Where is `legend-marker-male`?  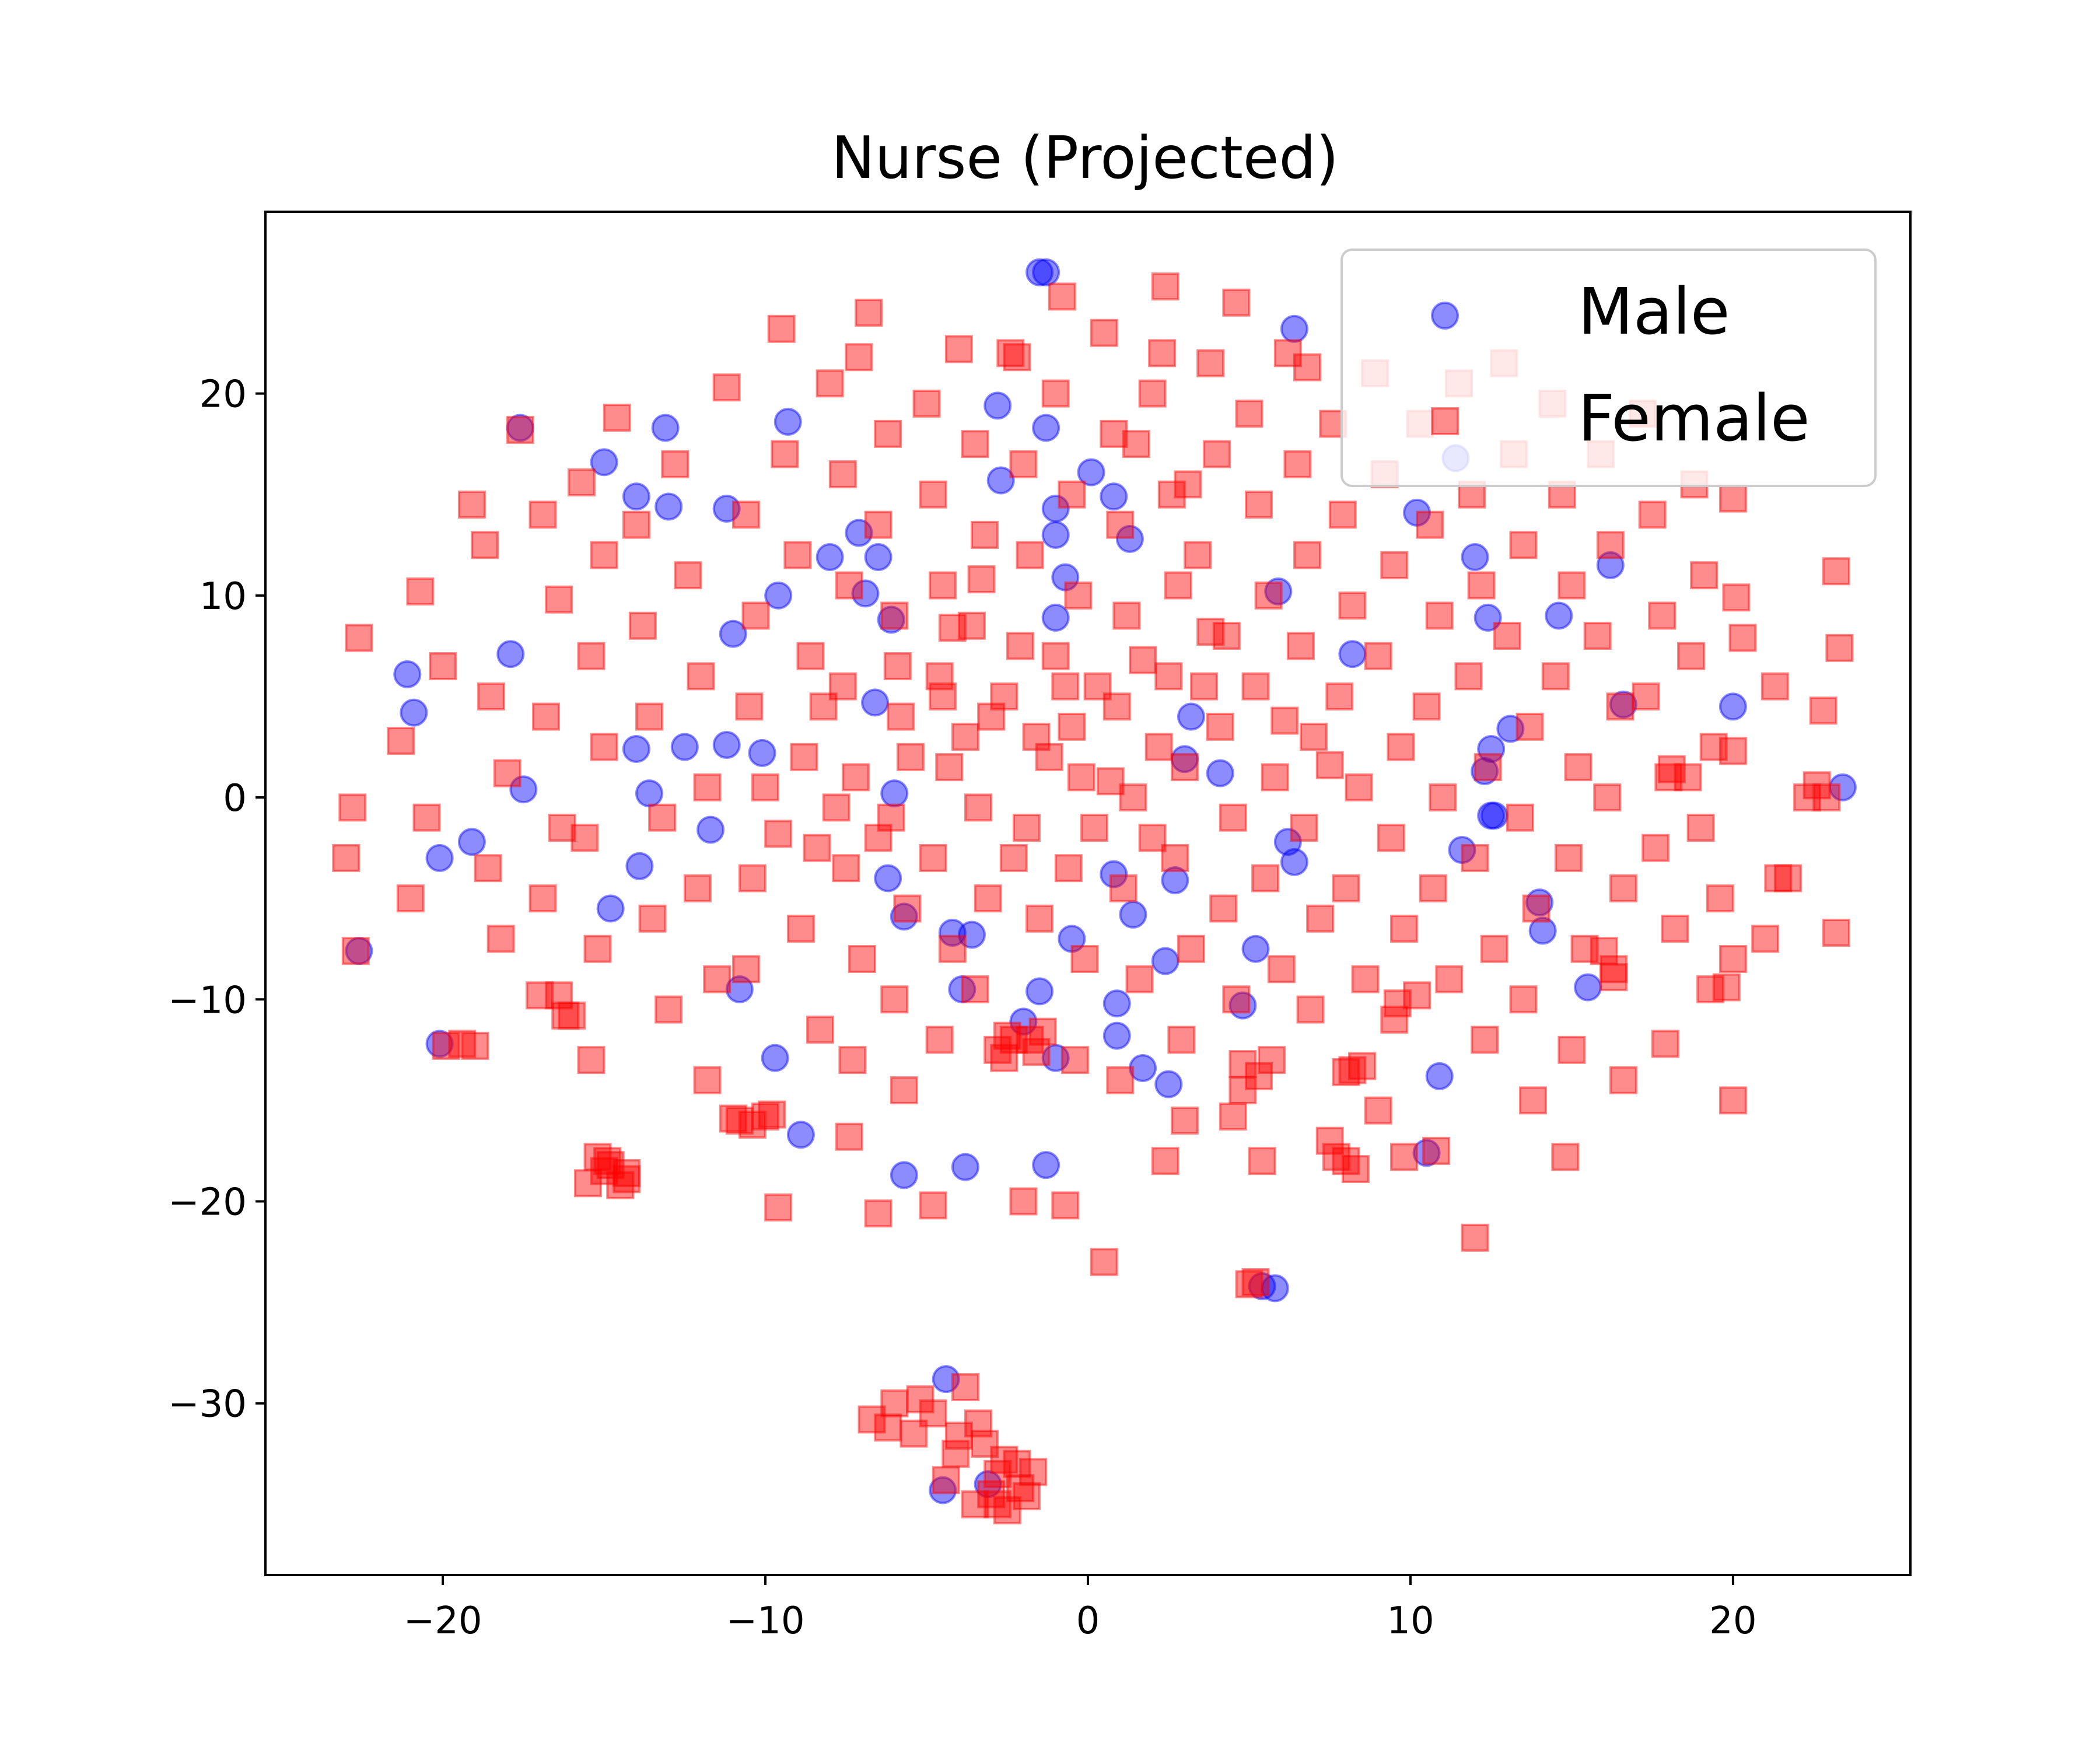 legend-marker-male is located at coordinates (1445, 316).